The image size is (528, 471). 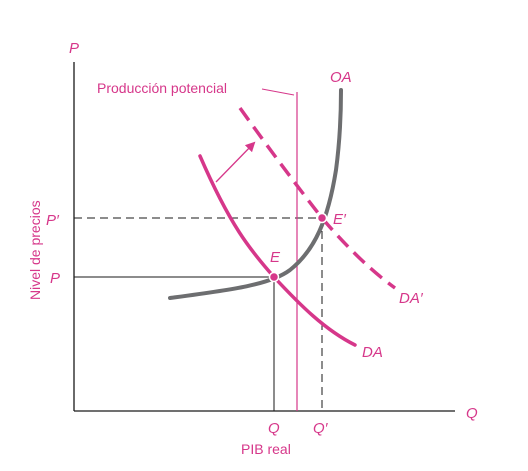 I want to click on shifted-demand-curve, so click(x=317, y=198).